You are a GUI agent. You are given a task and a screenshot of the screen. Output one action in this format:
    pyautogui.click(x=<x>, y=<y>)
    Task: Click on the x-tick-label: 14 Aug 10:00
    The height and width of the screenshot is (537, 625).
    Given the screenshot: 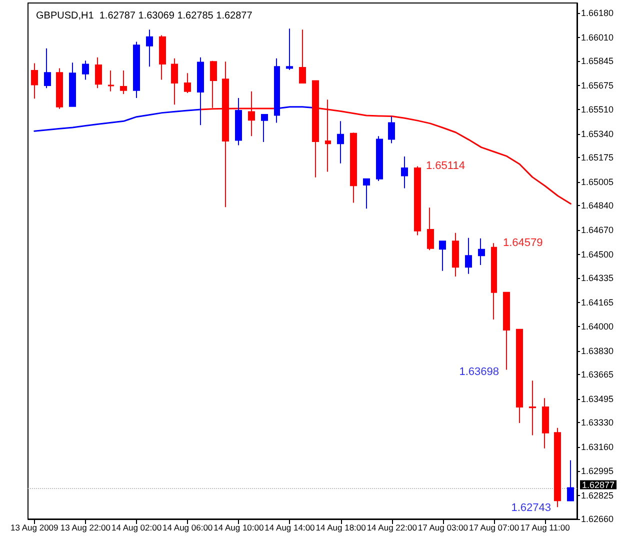 What is the action you would take?
    pyautogui.click(x=239, y=527)
    